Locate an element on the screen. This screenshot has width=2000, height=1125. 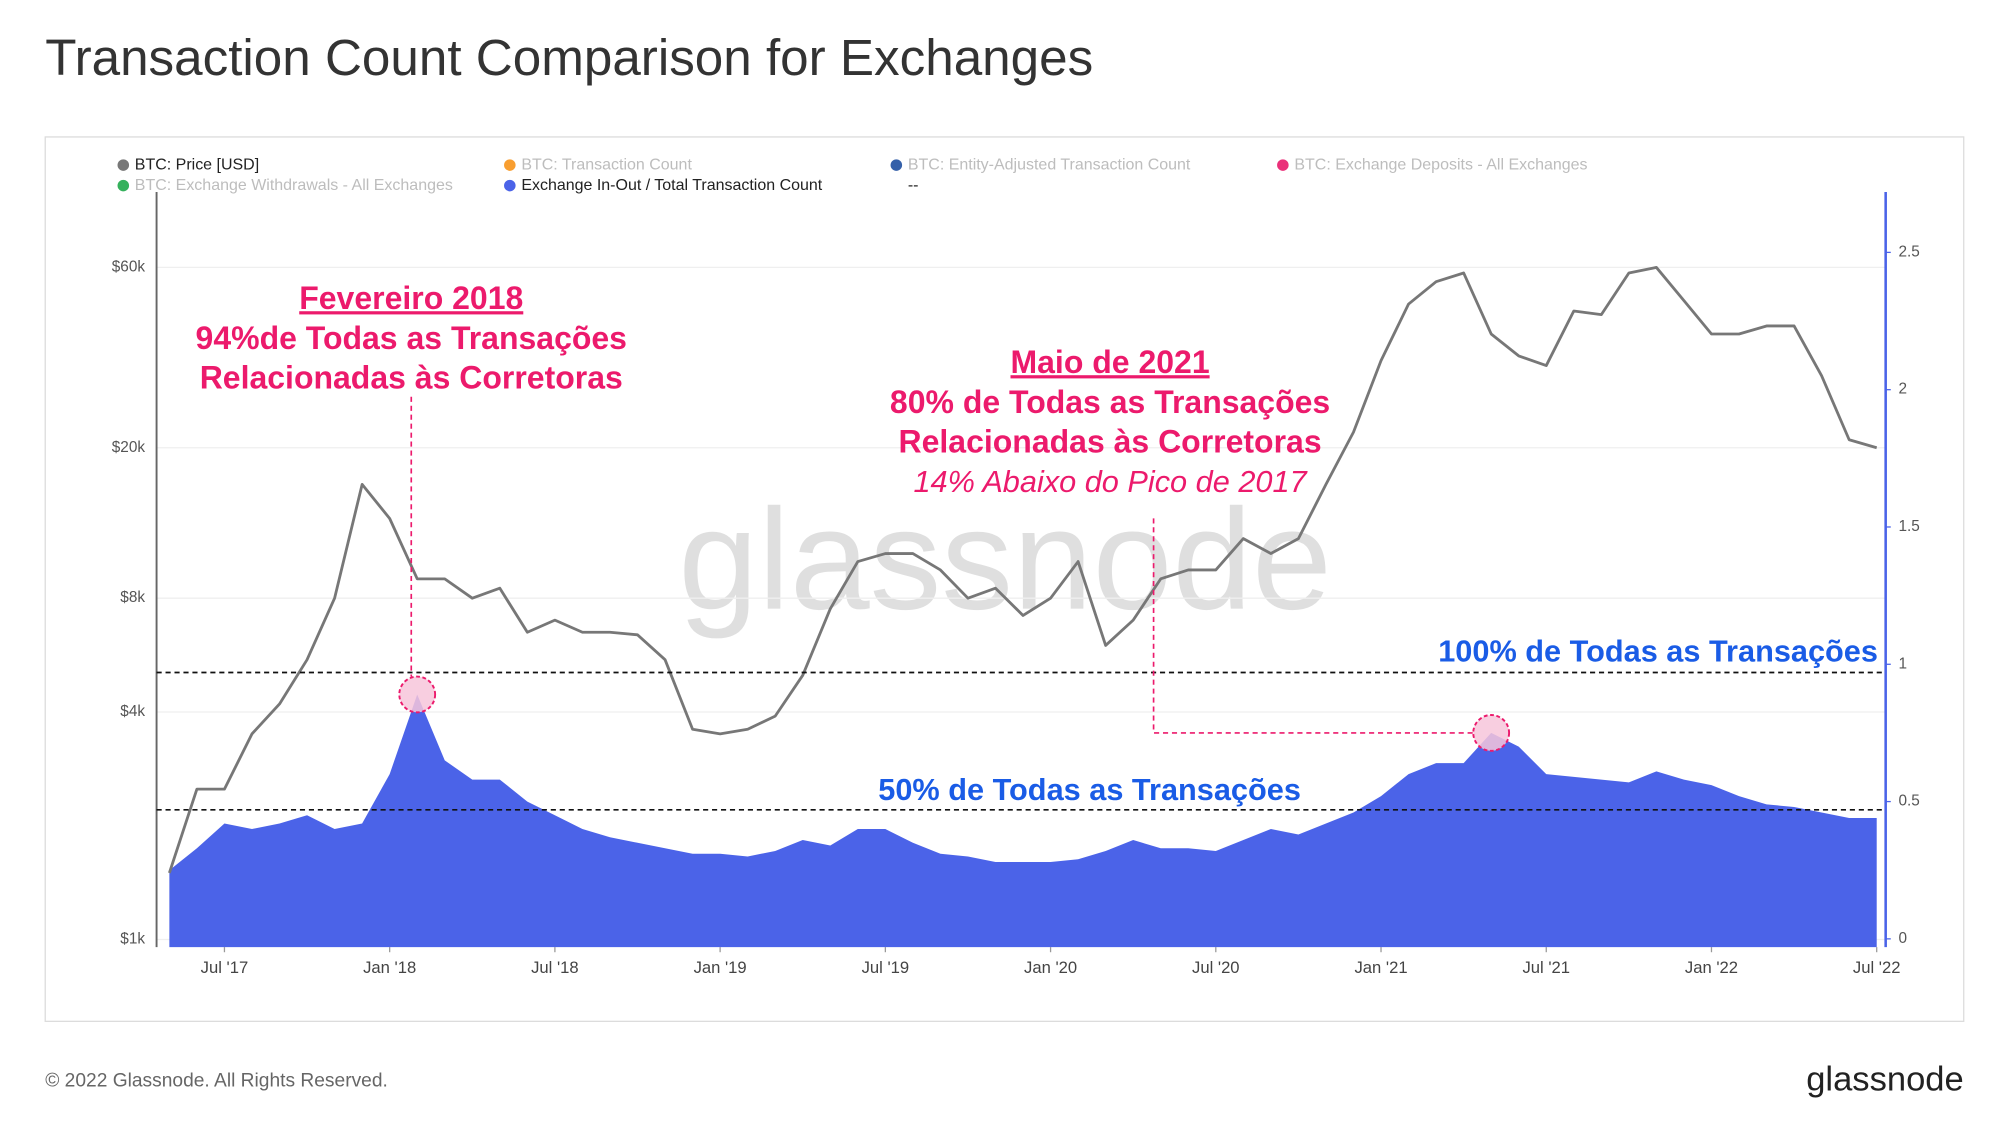
legend-label: BTC: Transaction Count is located at coordinates (606, 164).